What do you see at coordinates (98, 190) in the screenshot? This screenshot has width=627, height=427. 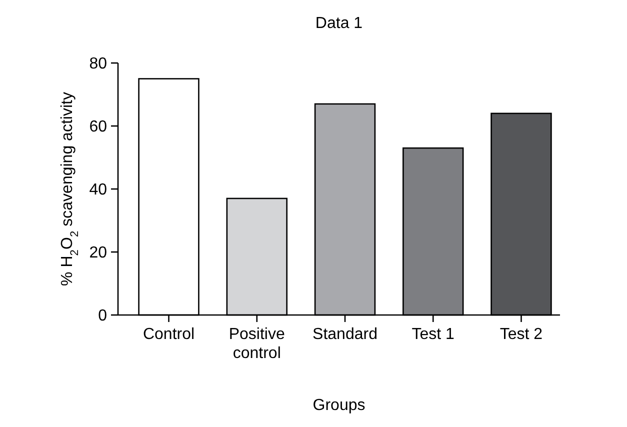 I see `y-tick-label: 40` at bounding box center [98, 190].